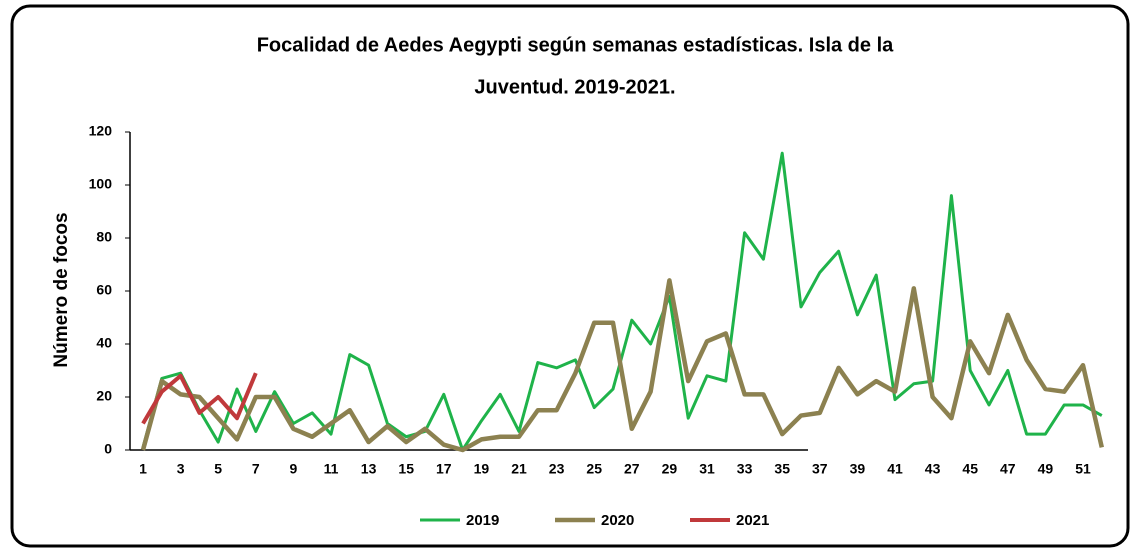 The height and width of the screenshot is (553, 1137). Describe the element at coordinates (108, 449) in the screenshot. I see `y-tick-label: 0` at that location.